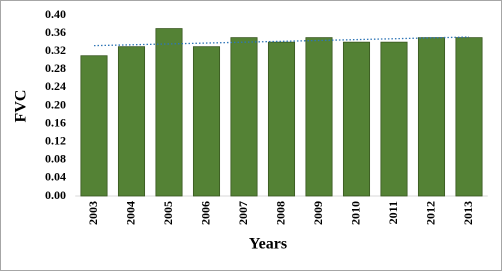  What do you see at coordinates (268, 244) in the screenshot?
I see `x-axis-label: Years` at bounding box center [268, 244].